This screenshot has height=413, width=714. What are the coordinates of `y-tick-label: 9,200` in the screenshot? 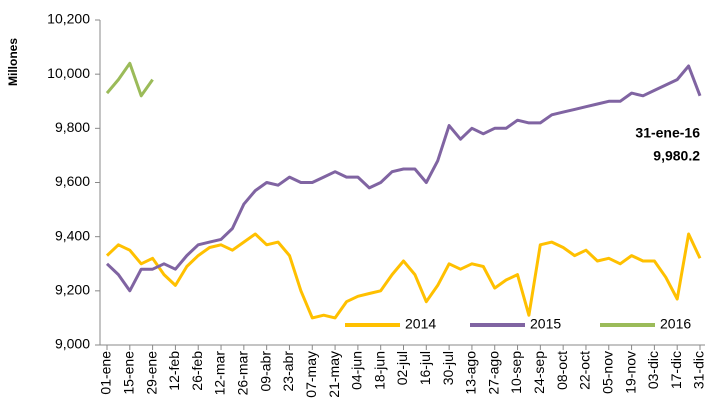 It's located at (72, 290).